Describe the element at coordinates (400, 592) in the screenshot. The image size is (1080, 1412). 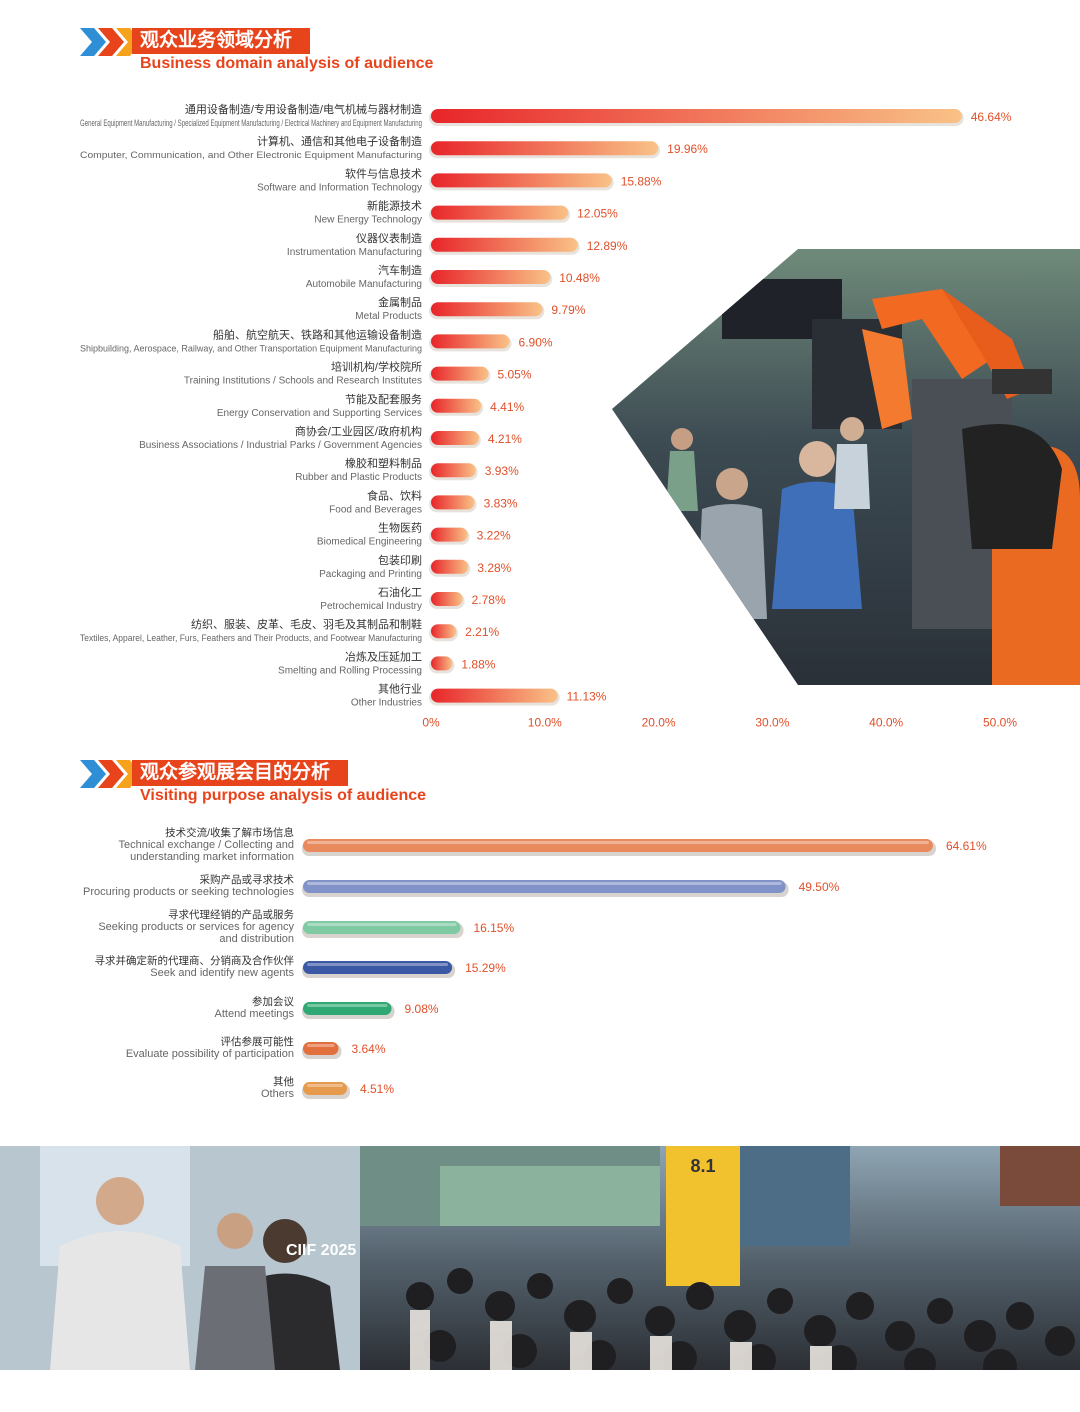
I see `category-label-cn: 石油化工` at that location.